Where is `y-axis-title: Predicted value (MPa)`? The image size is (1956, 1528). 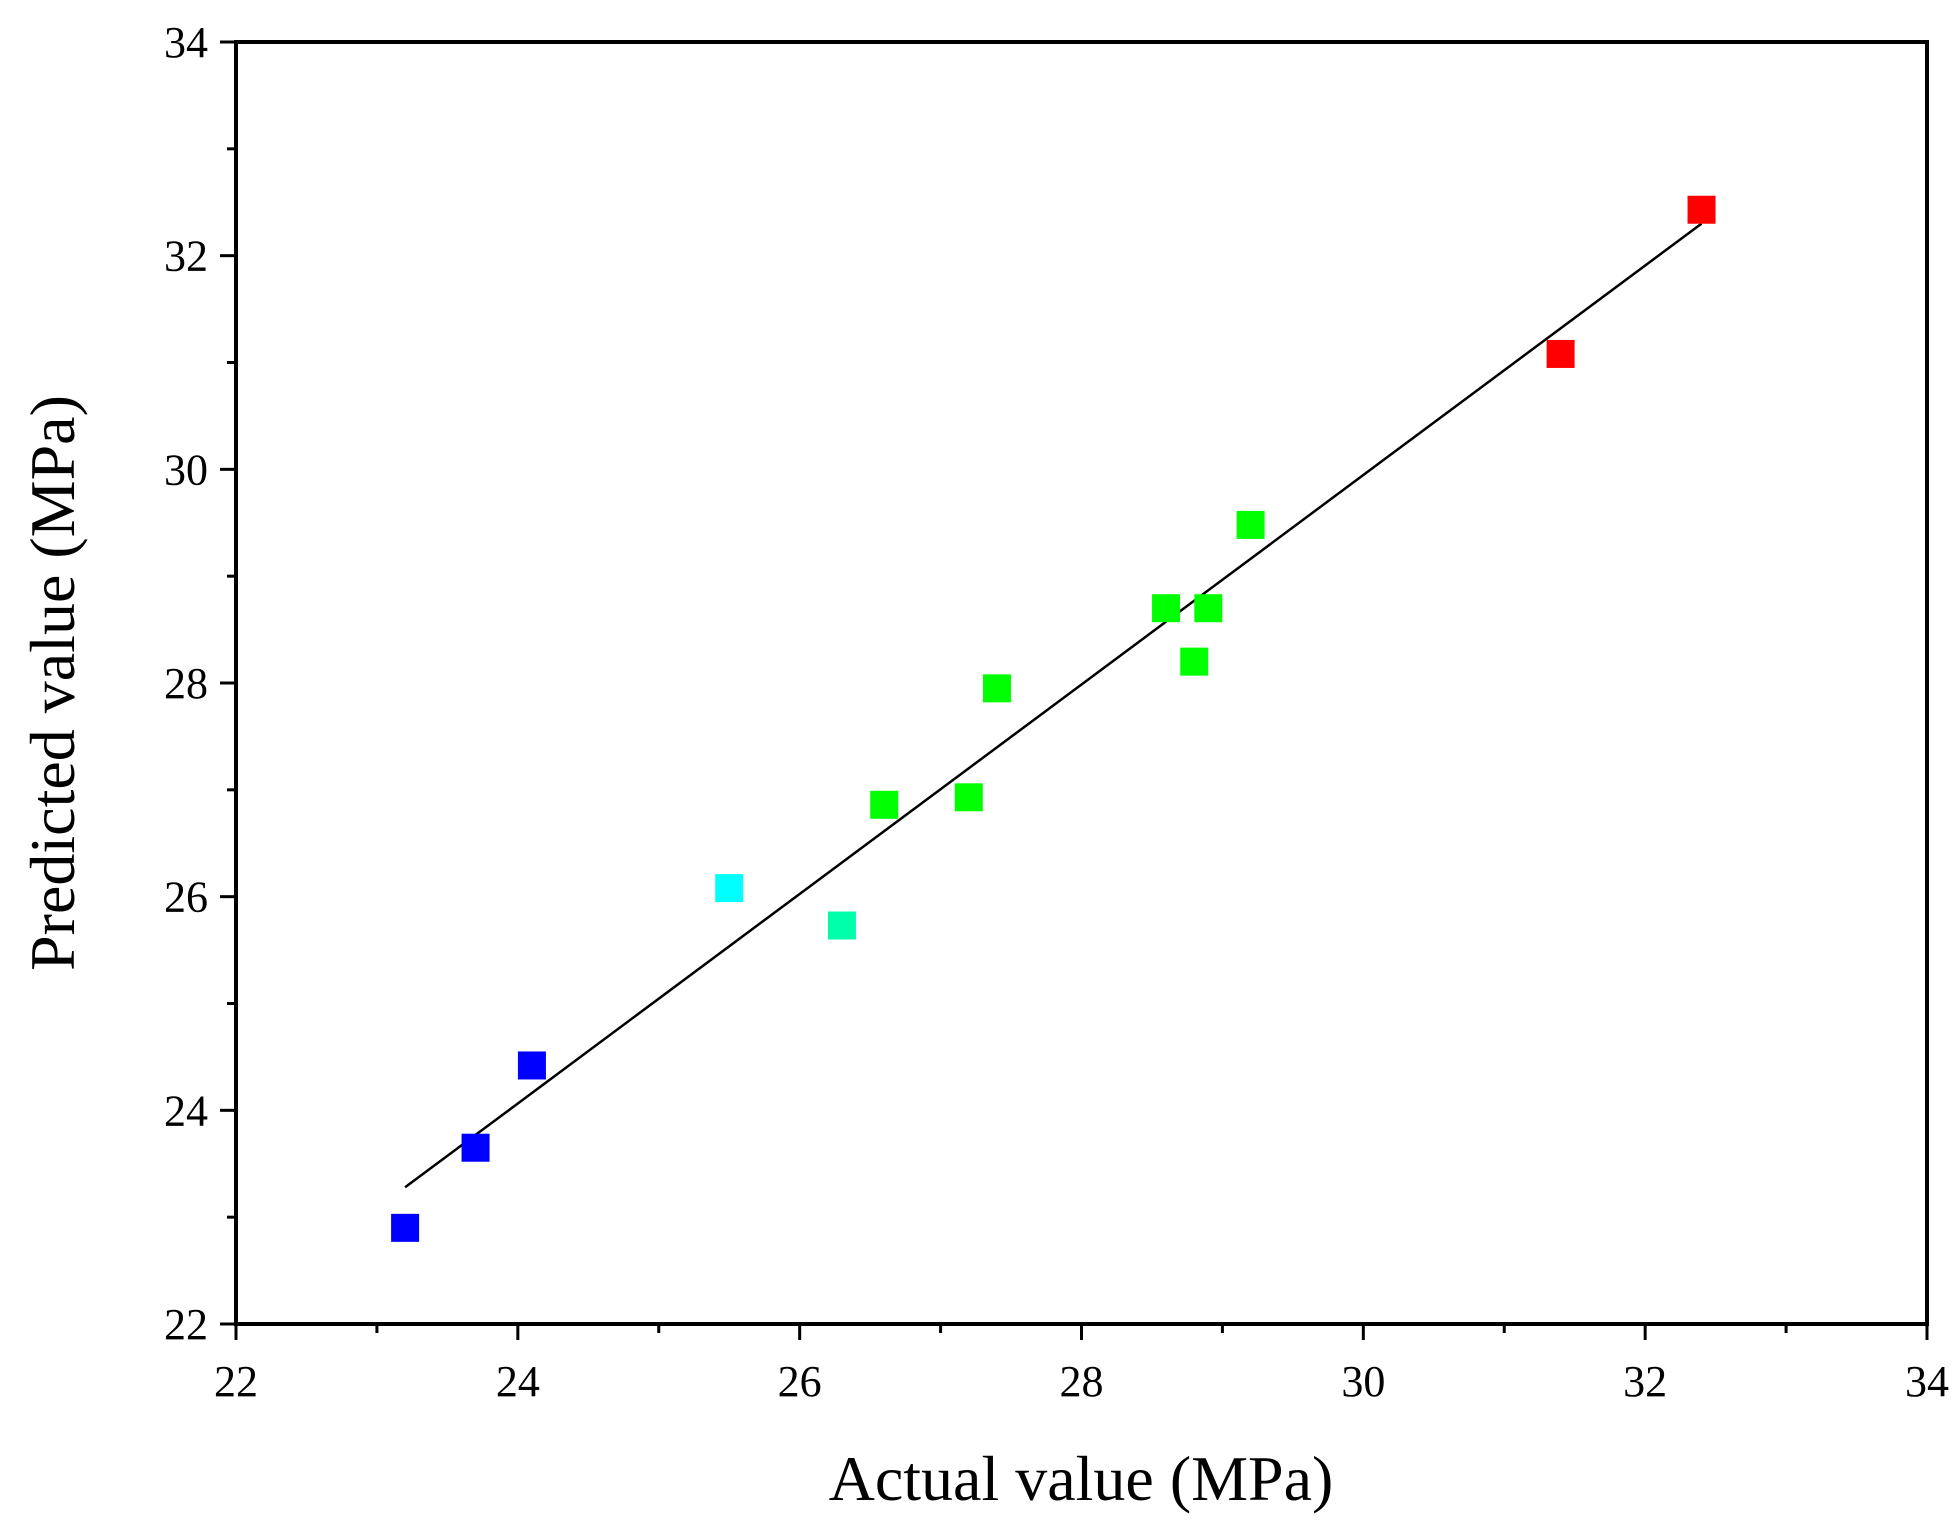
y-axis-title: Predicted value (MPa) is located at coordinates (52, 683).